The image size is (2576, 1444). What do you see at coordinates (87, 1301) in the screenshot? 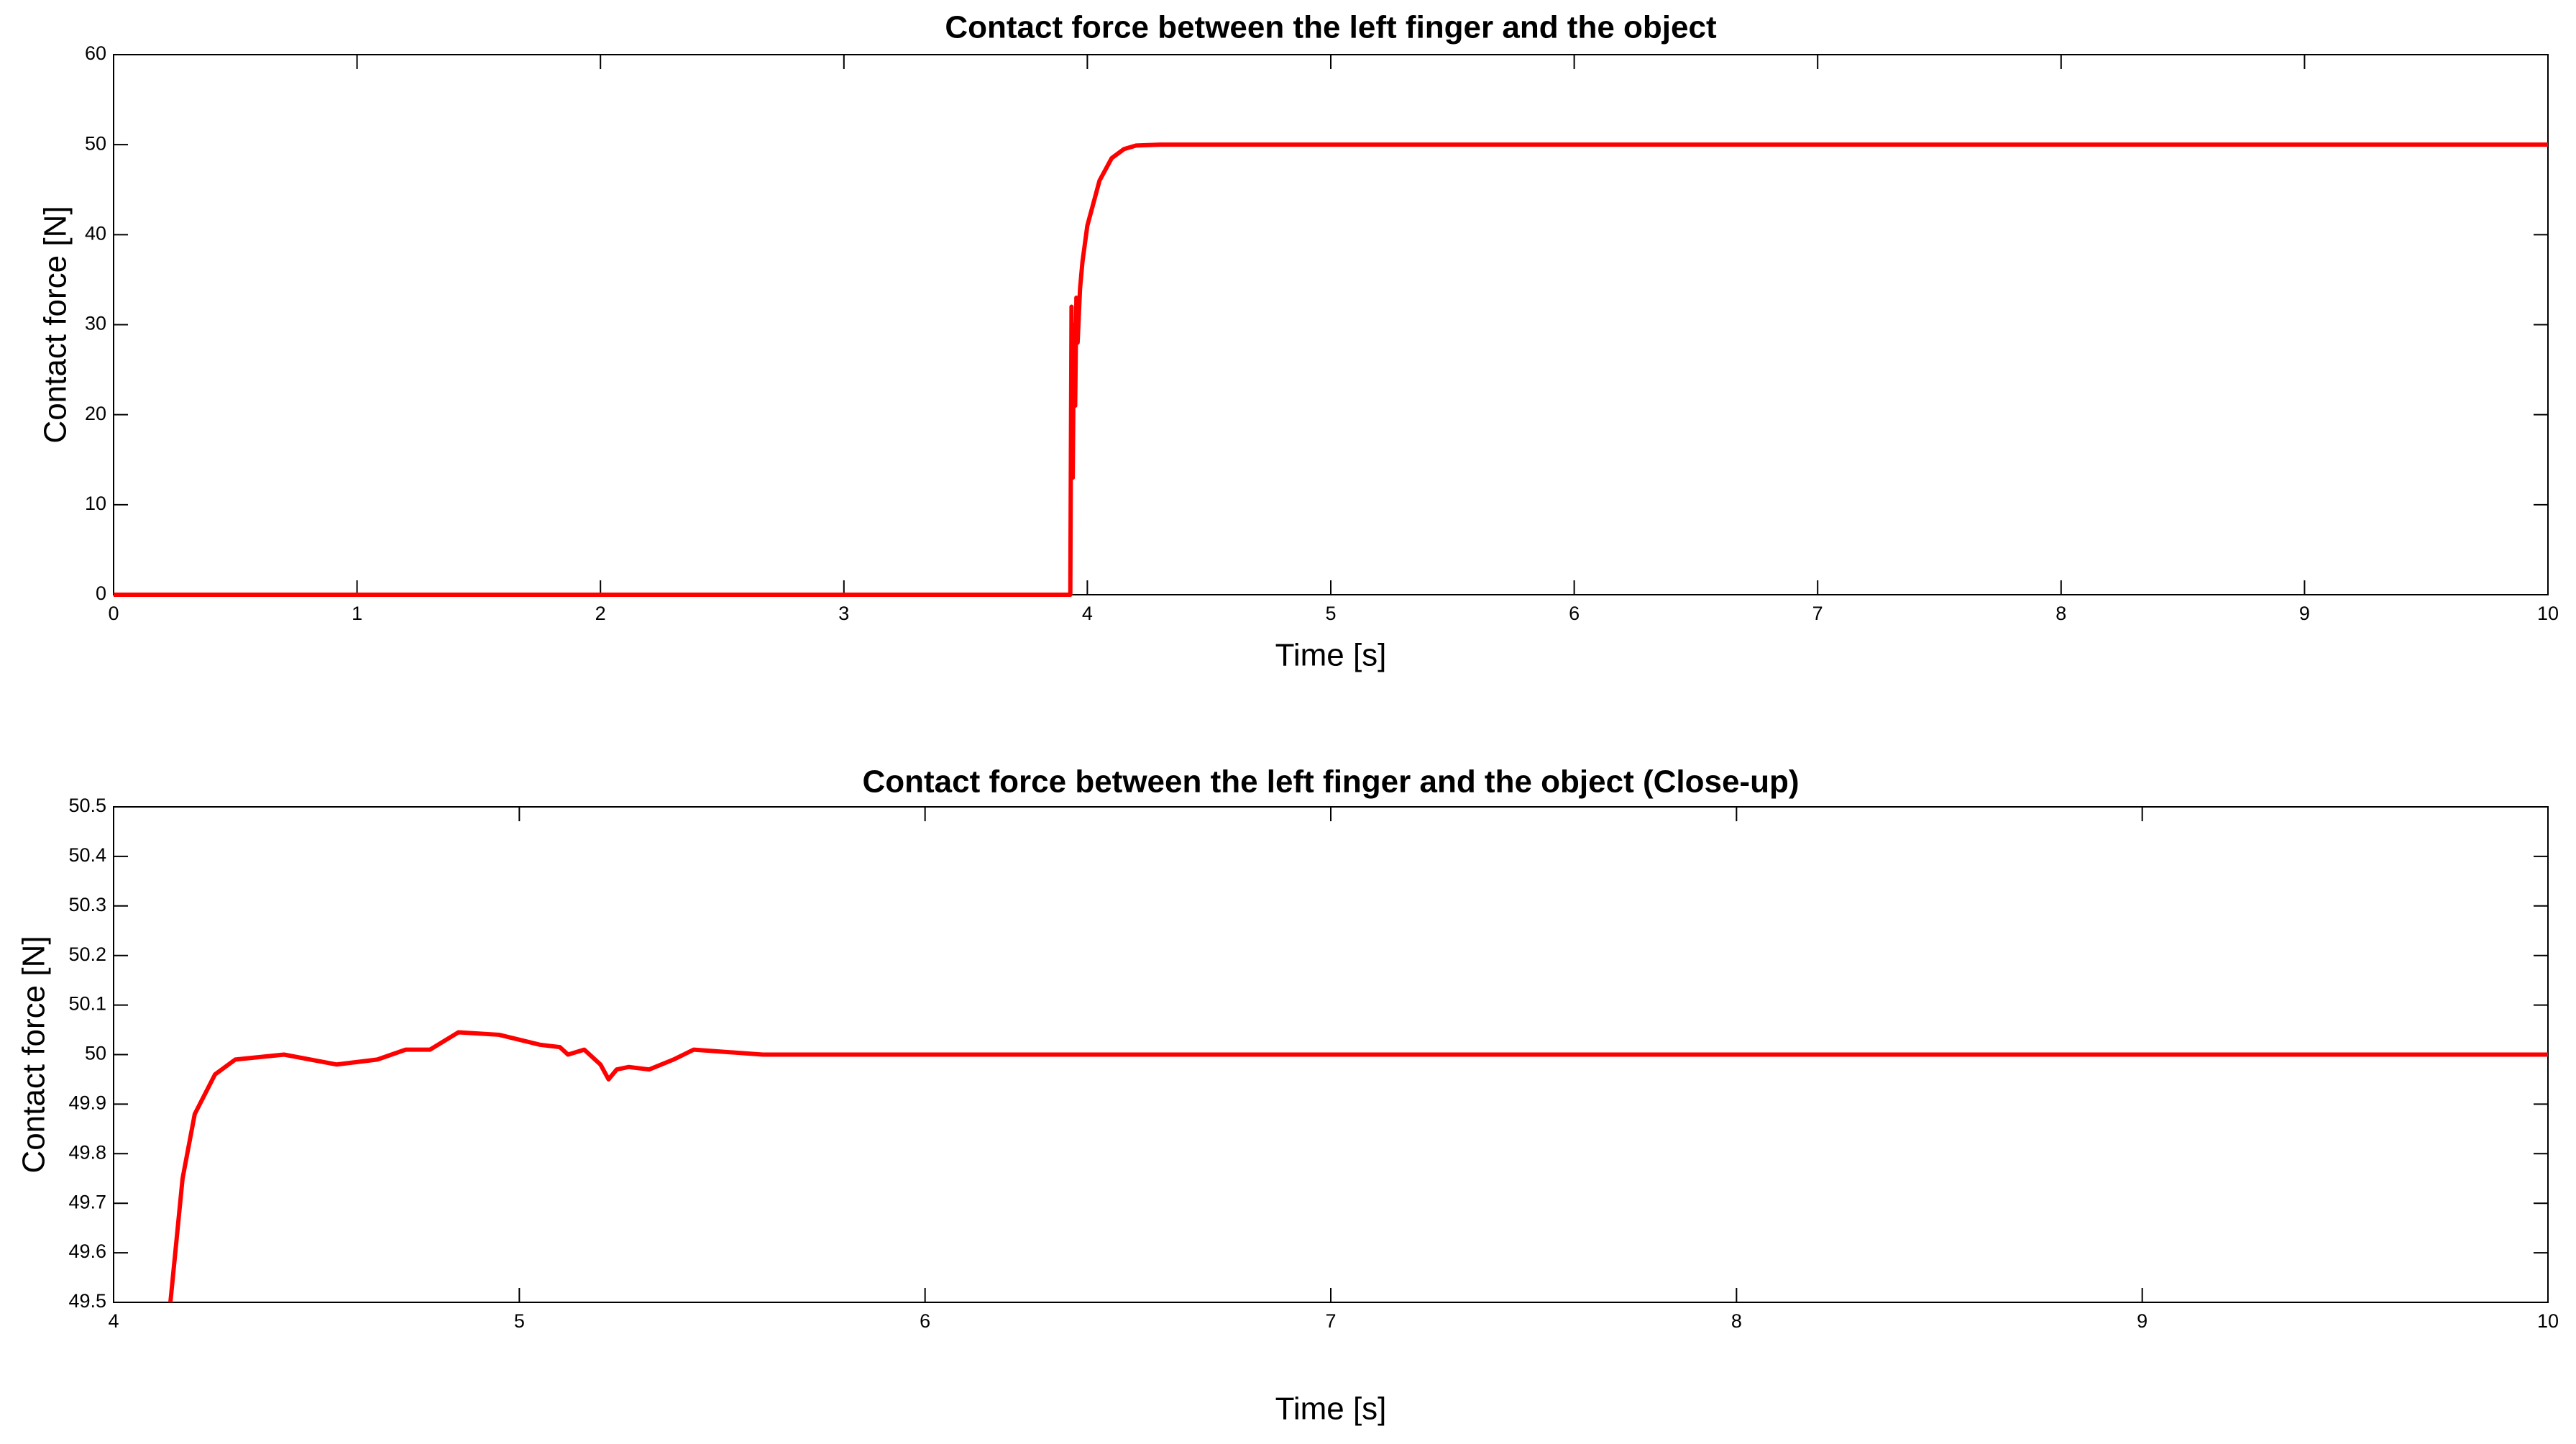
I see `y-tick-label: 49.5` at bounding box center [87, 1301].